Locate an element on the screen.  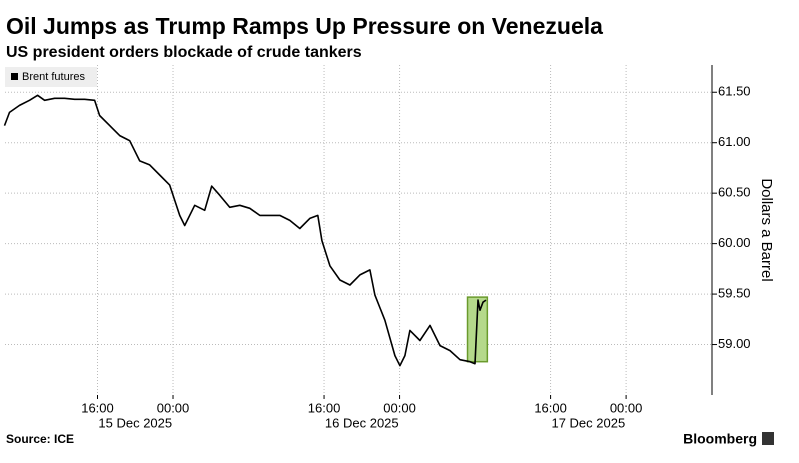
highlight-box is located at coordinates (477, 329).